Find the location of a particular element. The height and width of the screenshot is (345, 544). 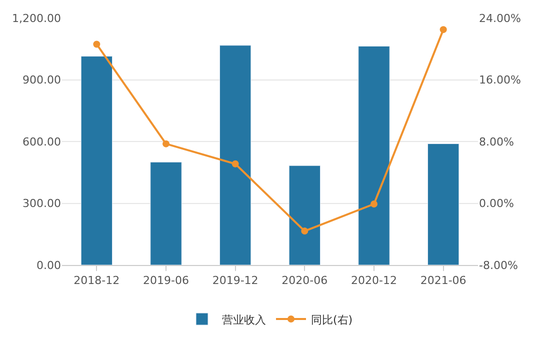

x-tick-label: 2019-06 is located at coordinates (166, 281).